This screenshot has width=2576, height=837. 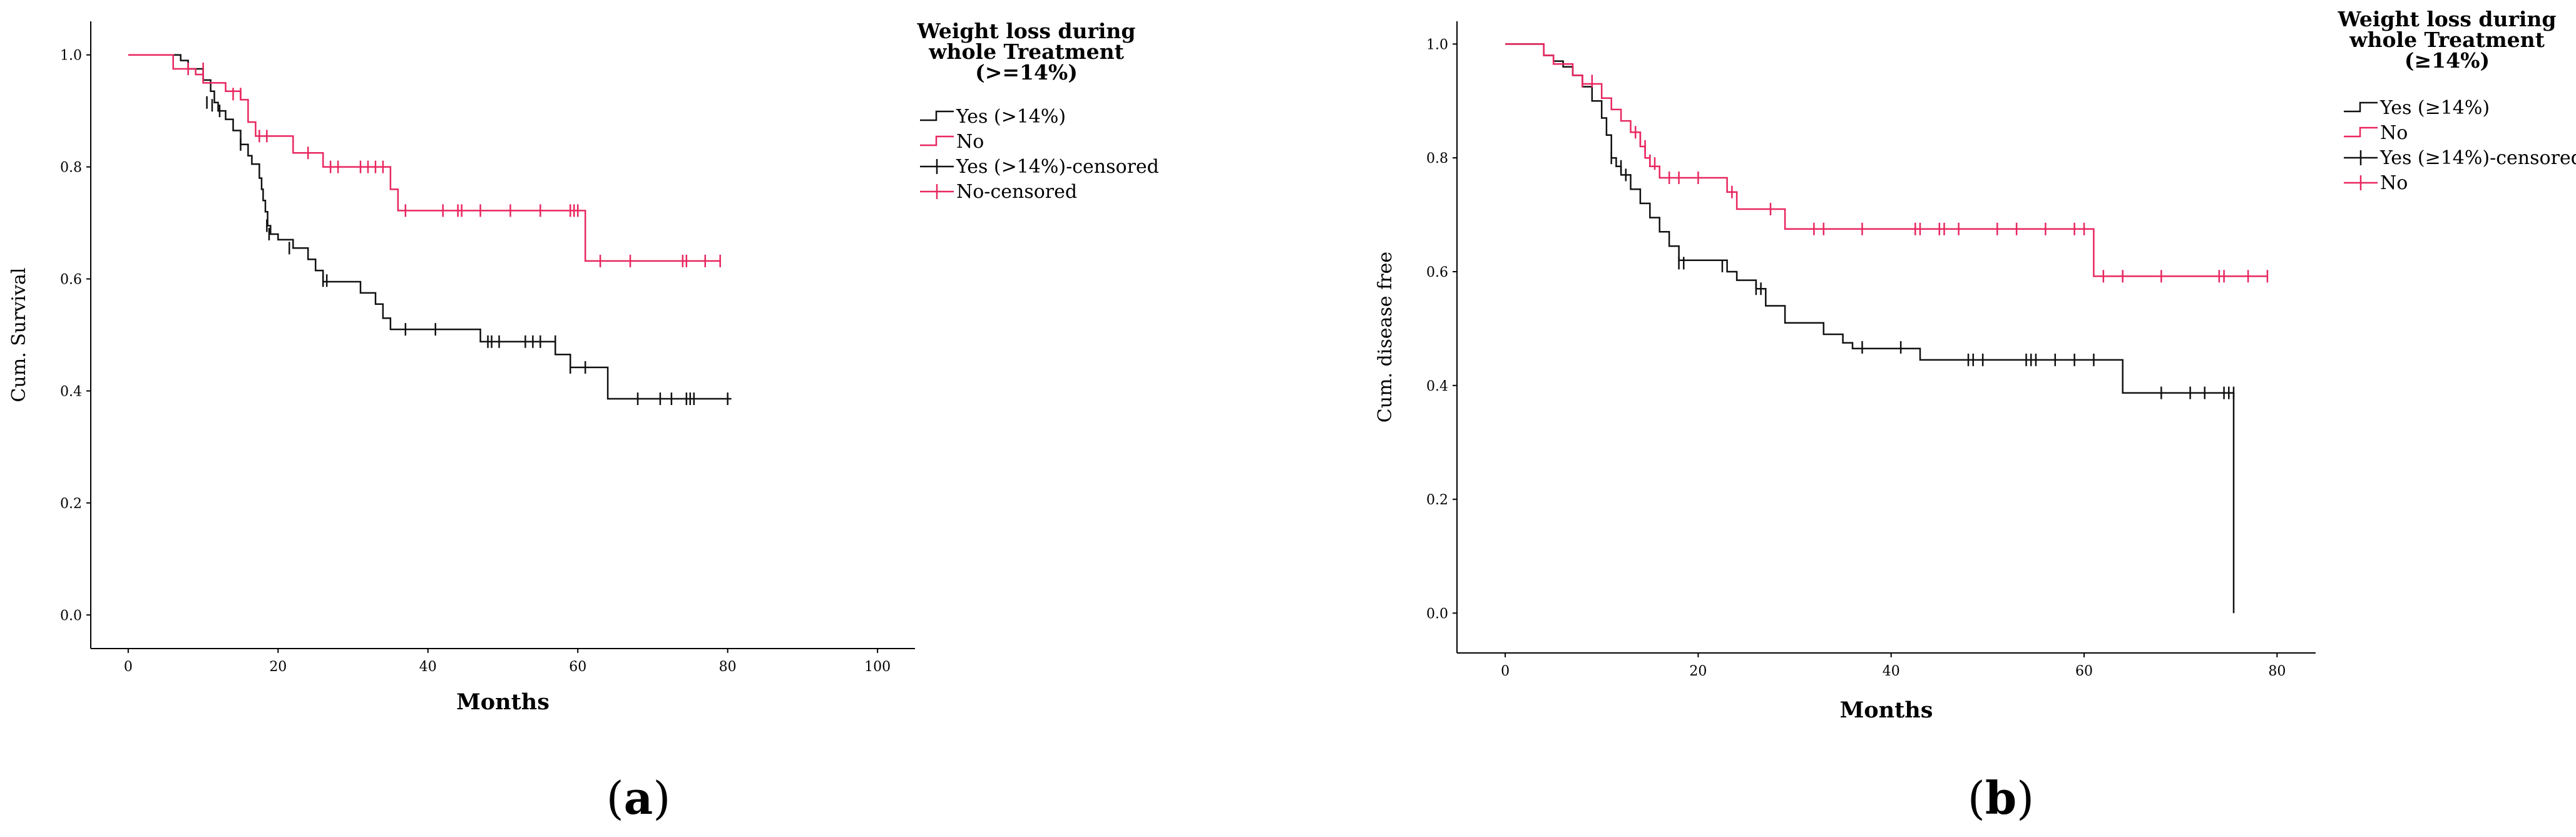 What do you see at coordinates (1011, 117) in the screenshot?
I see `legend-entry-label: Yes (>14%)` at bounding box center [1011, 117].